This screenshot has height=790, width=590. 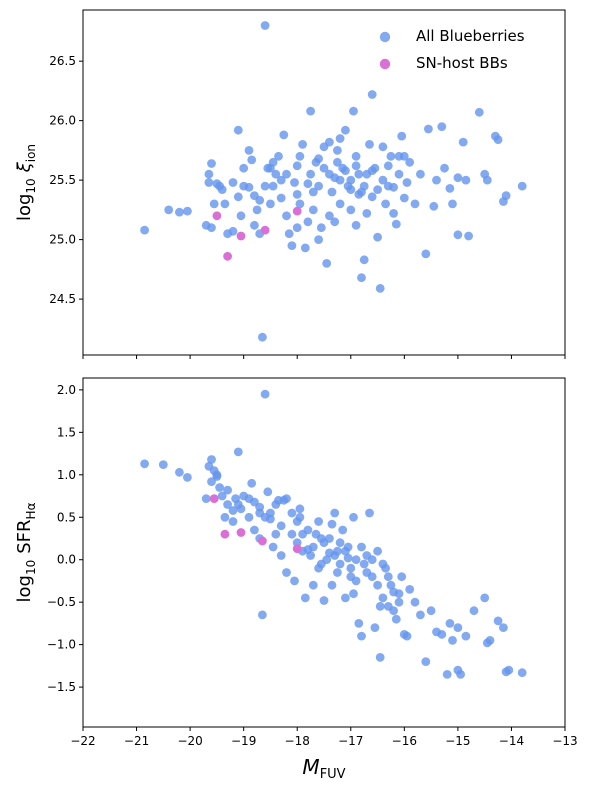 I want to click on bot-y-tick-label: 1.0, so click(x=66, y=475).